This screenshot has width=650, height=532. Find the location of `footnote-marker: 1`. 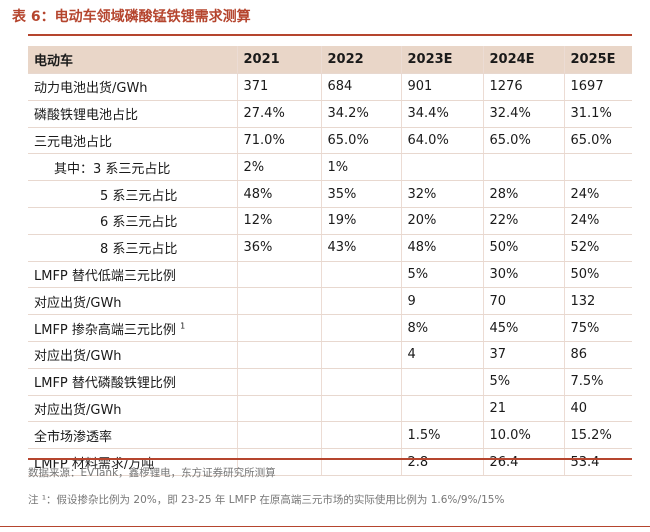

footnote-marker: 1 is located at coordinates (183, 326).